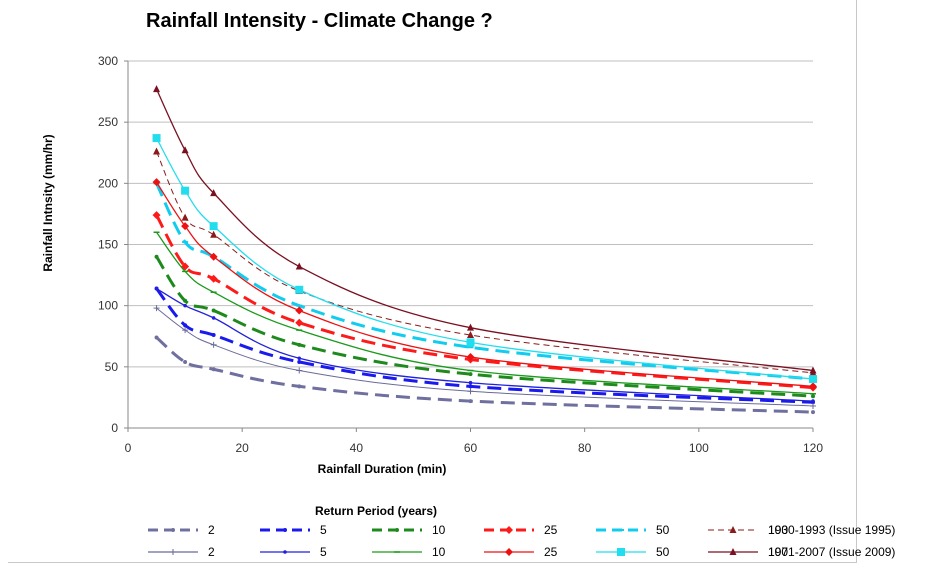 The height and width of the screenshot is (565, 932). I want to click on x-tick-label: 40, so click(357, 448).